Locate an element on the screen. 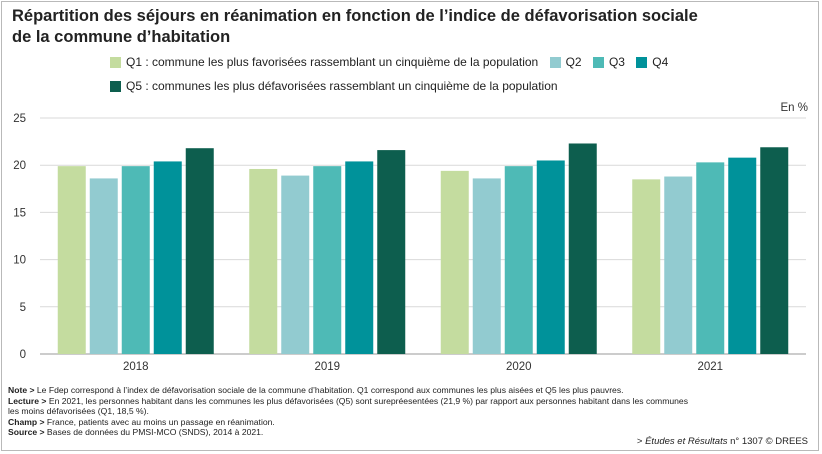  lecture-label: Lecture > is located at coordinates (27, 400).